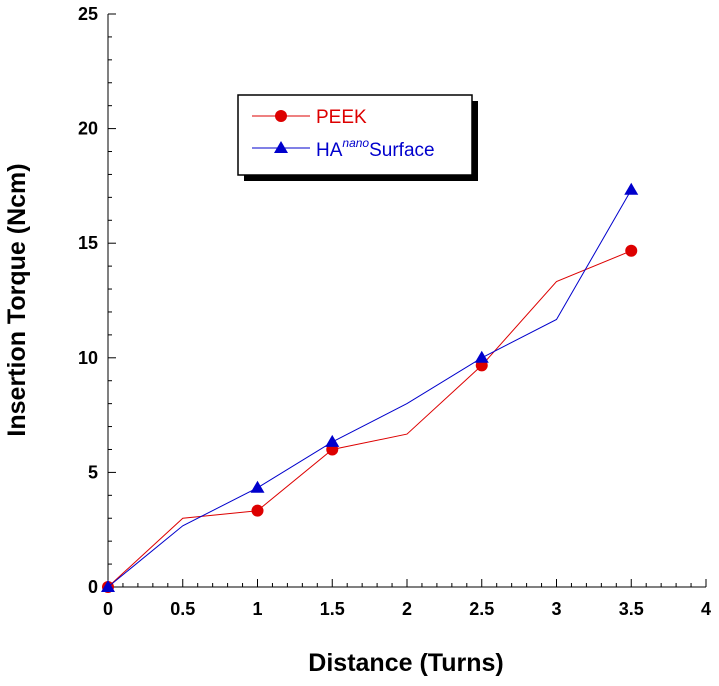 Image resolution: width=719 pixels, height=686 pixels. I want to click on legend: PEEK HAnanoSurface, so click(357, 137).